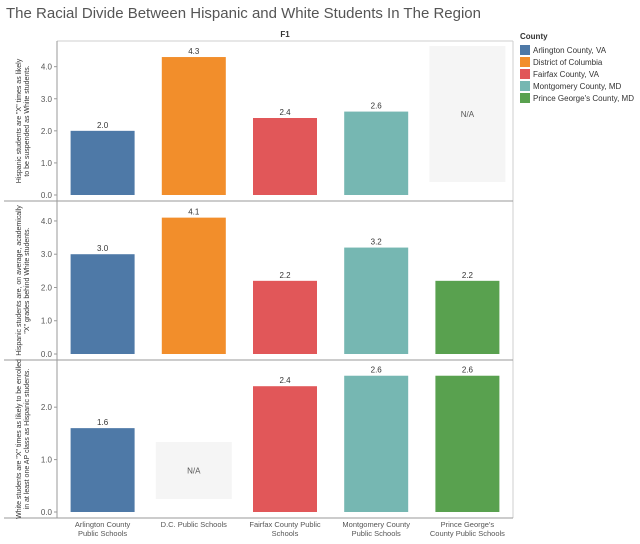 The width and height of the screenshot is (640, 544). I want to click on x-tick-label: Prince George's County Public Schools, so click(467, 529).